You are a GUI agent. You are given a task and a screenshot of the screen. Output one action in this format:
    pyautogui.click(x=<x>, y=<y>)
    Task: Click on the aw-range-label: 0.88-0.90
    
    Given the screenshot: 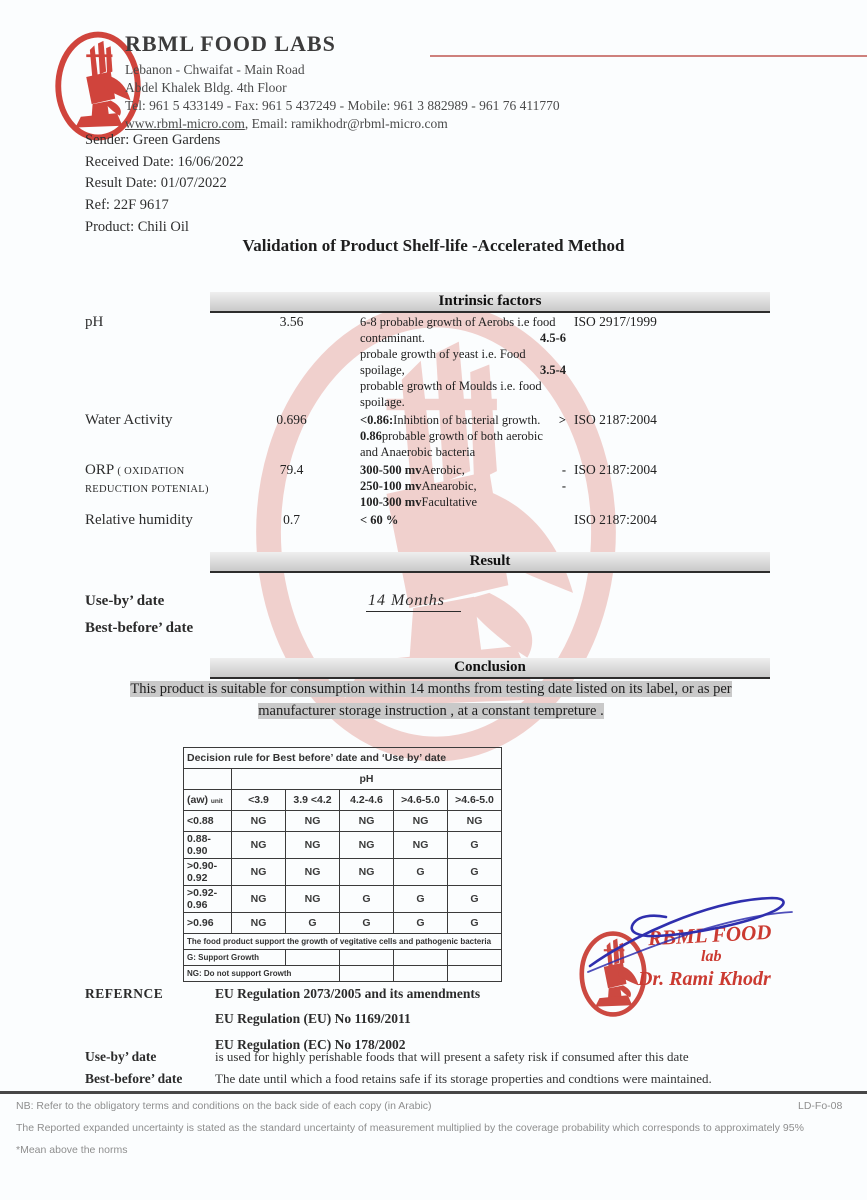 What is the action you would take?
    pyautogui.click(x=207, y=845)
    